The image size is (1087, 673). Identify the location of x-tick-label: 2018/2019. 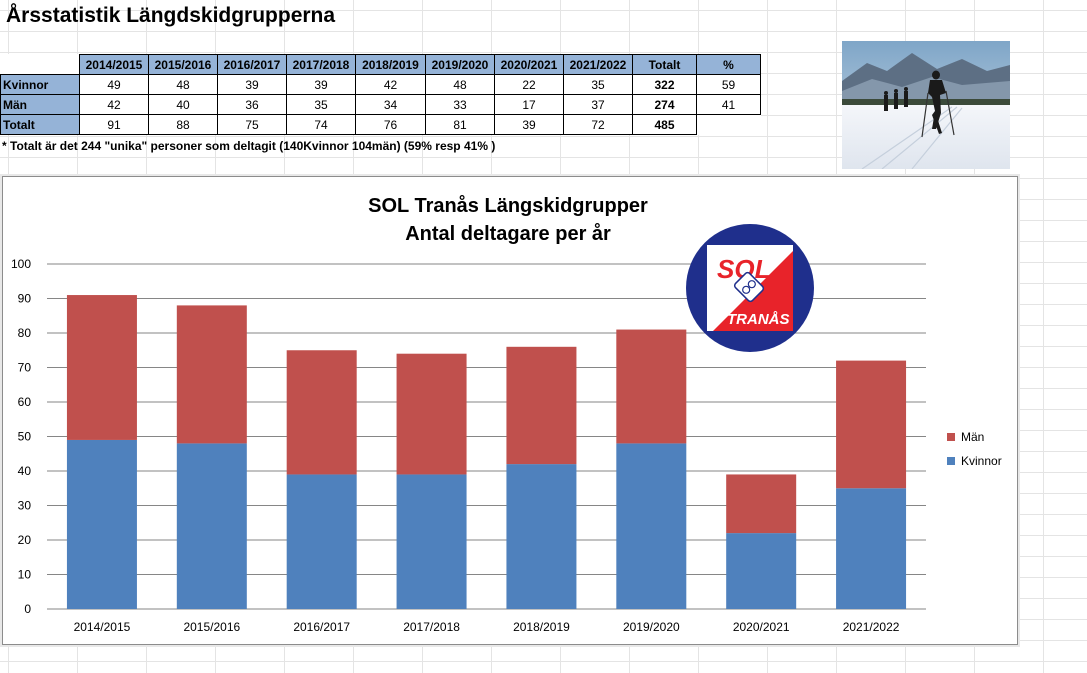
(541, 627).